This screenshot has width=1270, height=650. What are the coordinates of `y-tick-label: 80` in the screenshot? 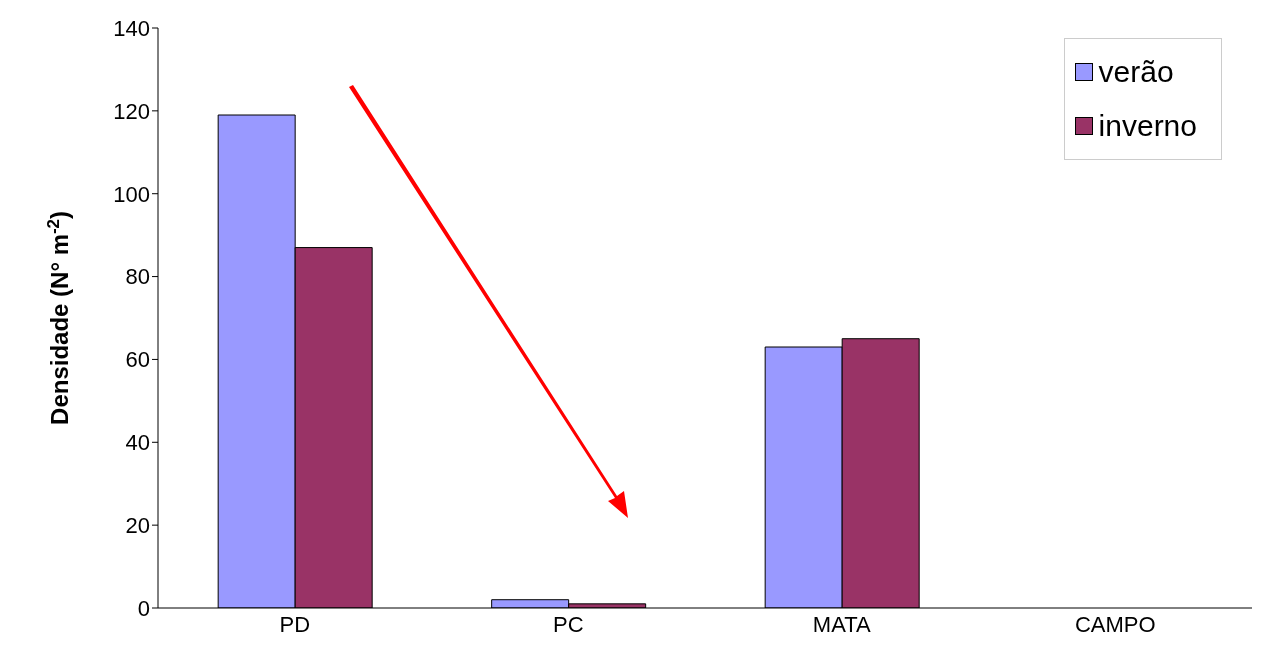 It's located at (137, 277).